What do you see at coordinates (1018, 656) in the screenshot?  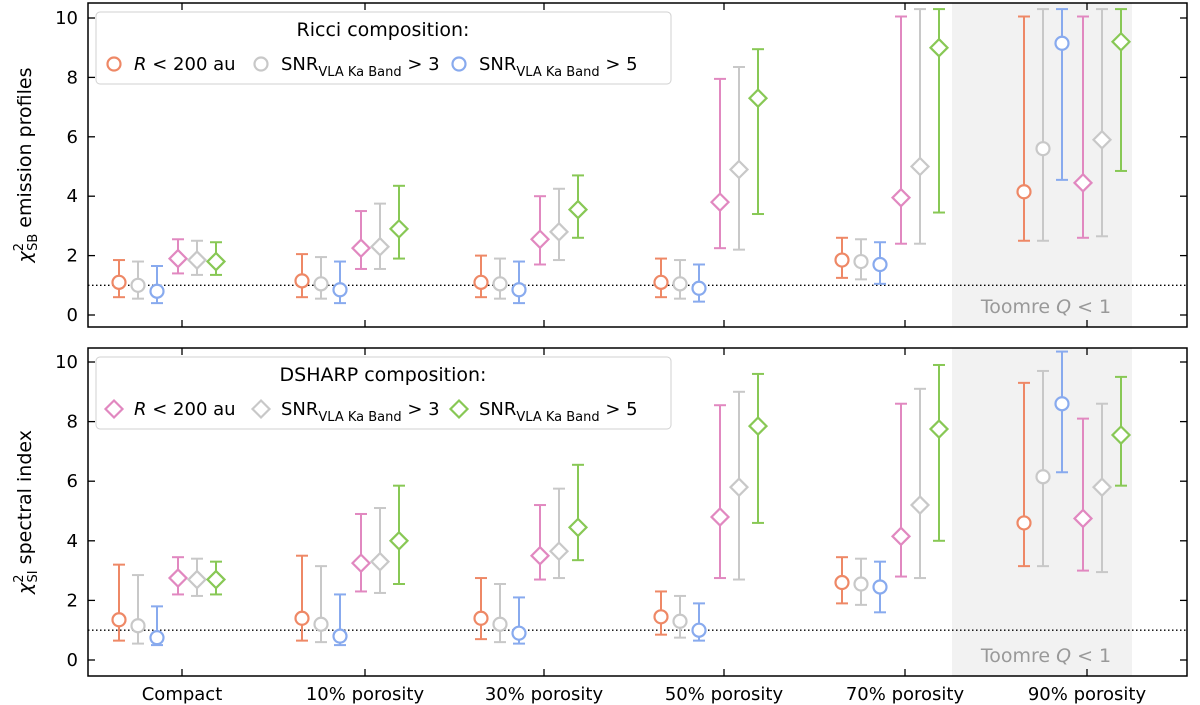 I see `region-label-main: Toomre` at bounding box center [1018, 656].